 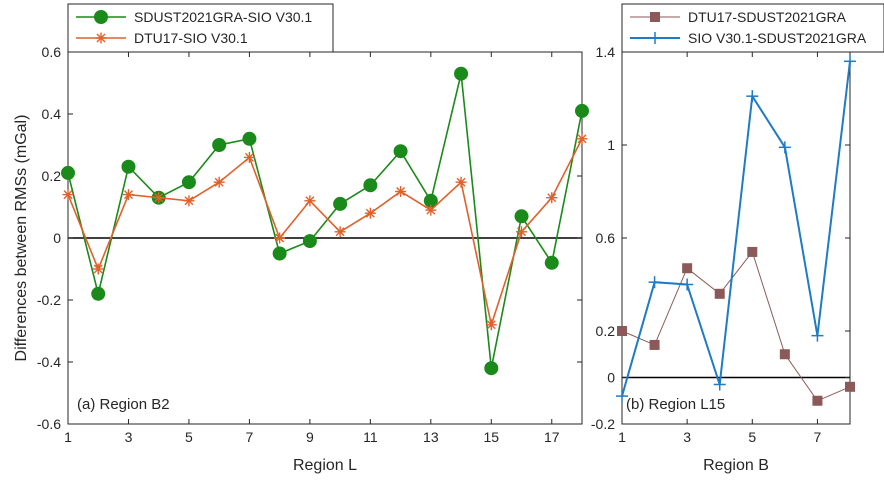 I want to click on legend-label: DTU17-SDUST2021GRA, so click(x=767, y=17).